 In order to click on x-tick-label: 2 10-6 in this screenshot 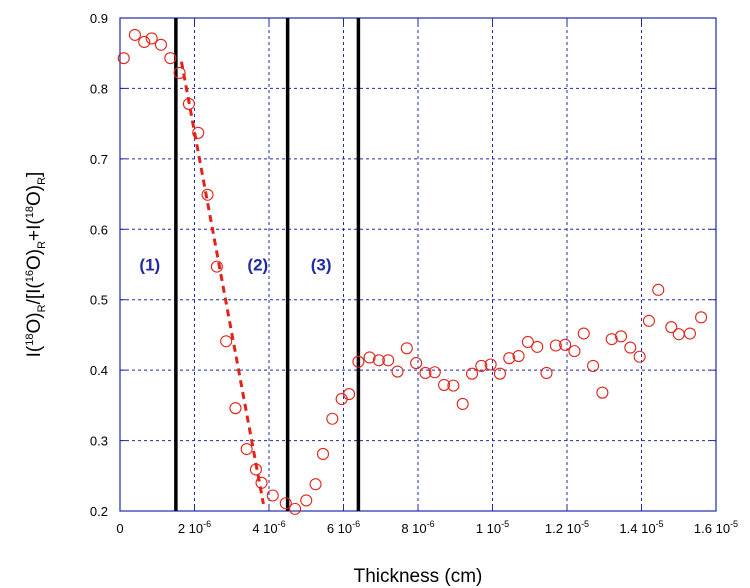, I will do `click(194, 527)`.